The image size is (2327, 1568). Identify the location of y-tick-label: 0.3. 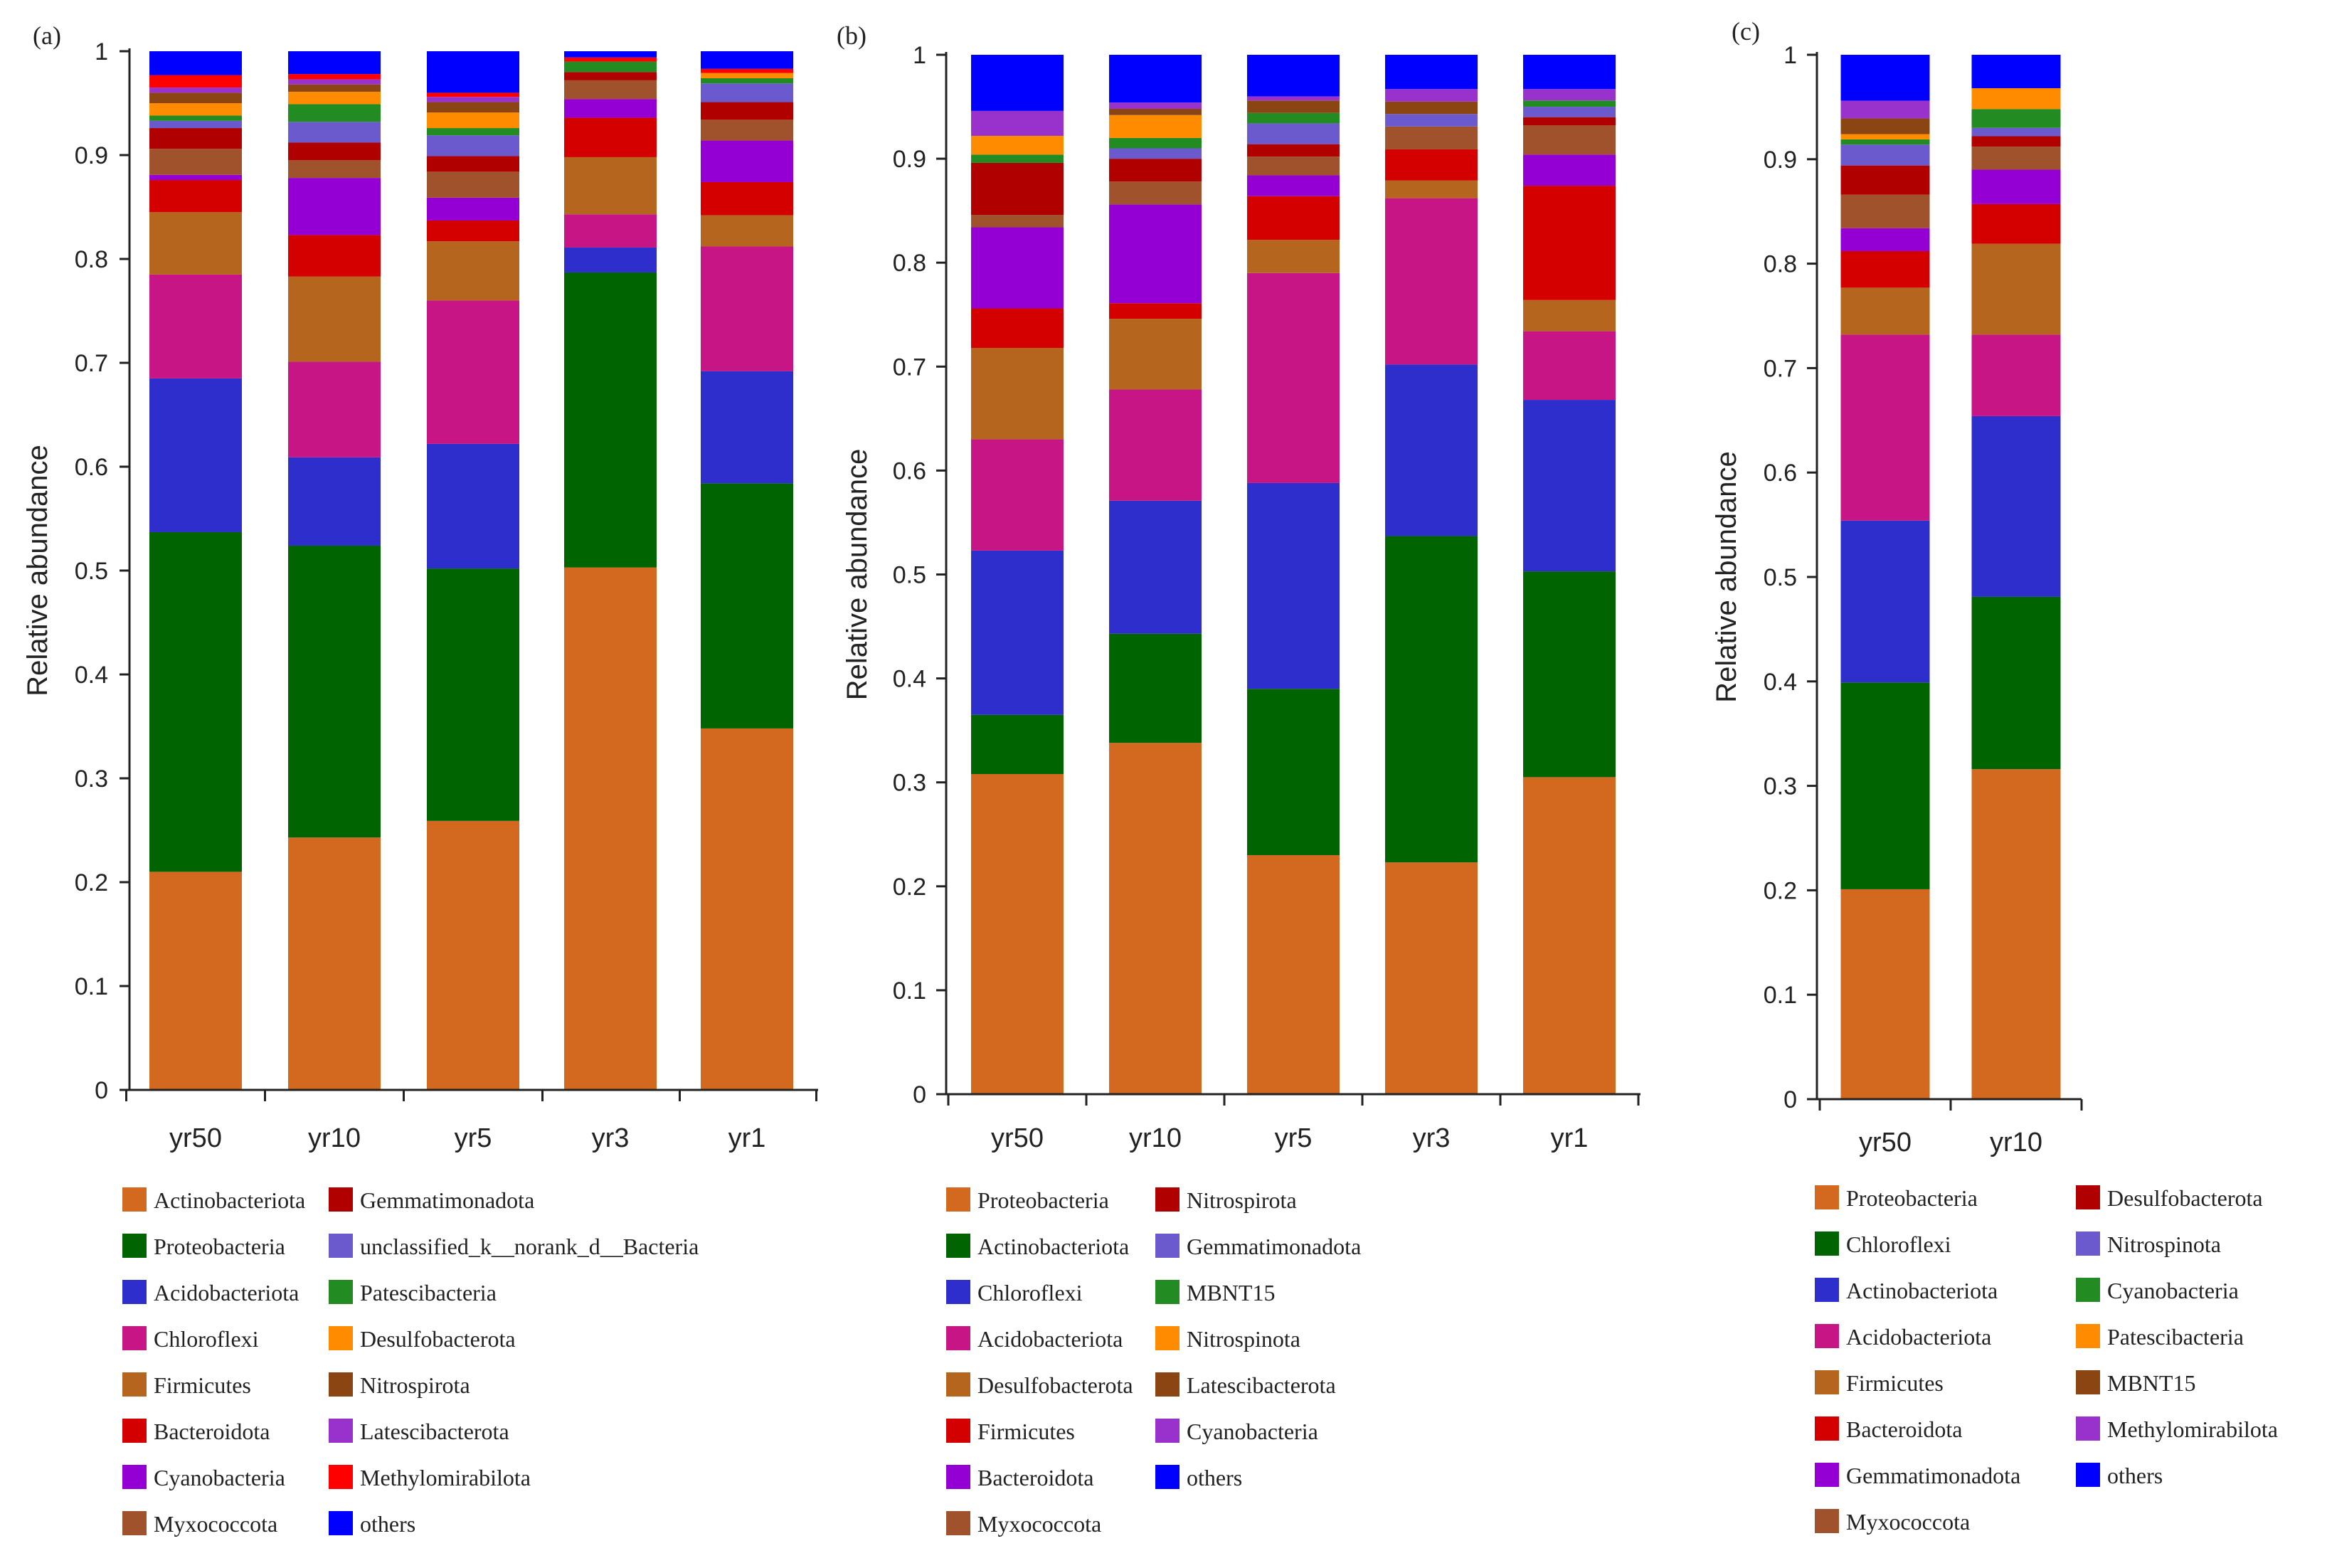
(1780, 786).